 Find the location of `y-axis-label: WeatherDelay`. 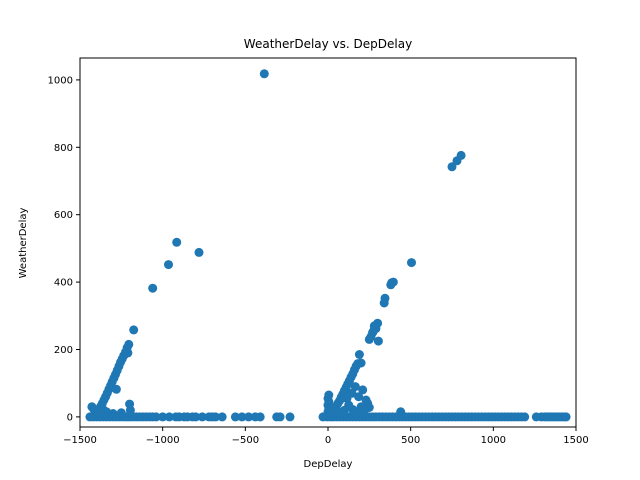

y-axis-label: WeatherDelay is located at coordinates (23, 243).